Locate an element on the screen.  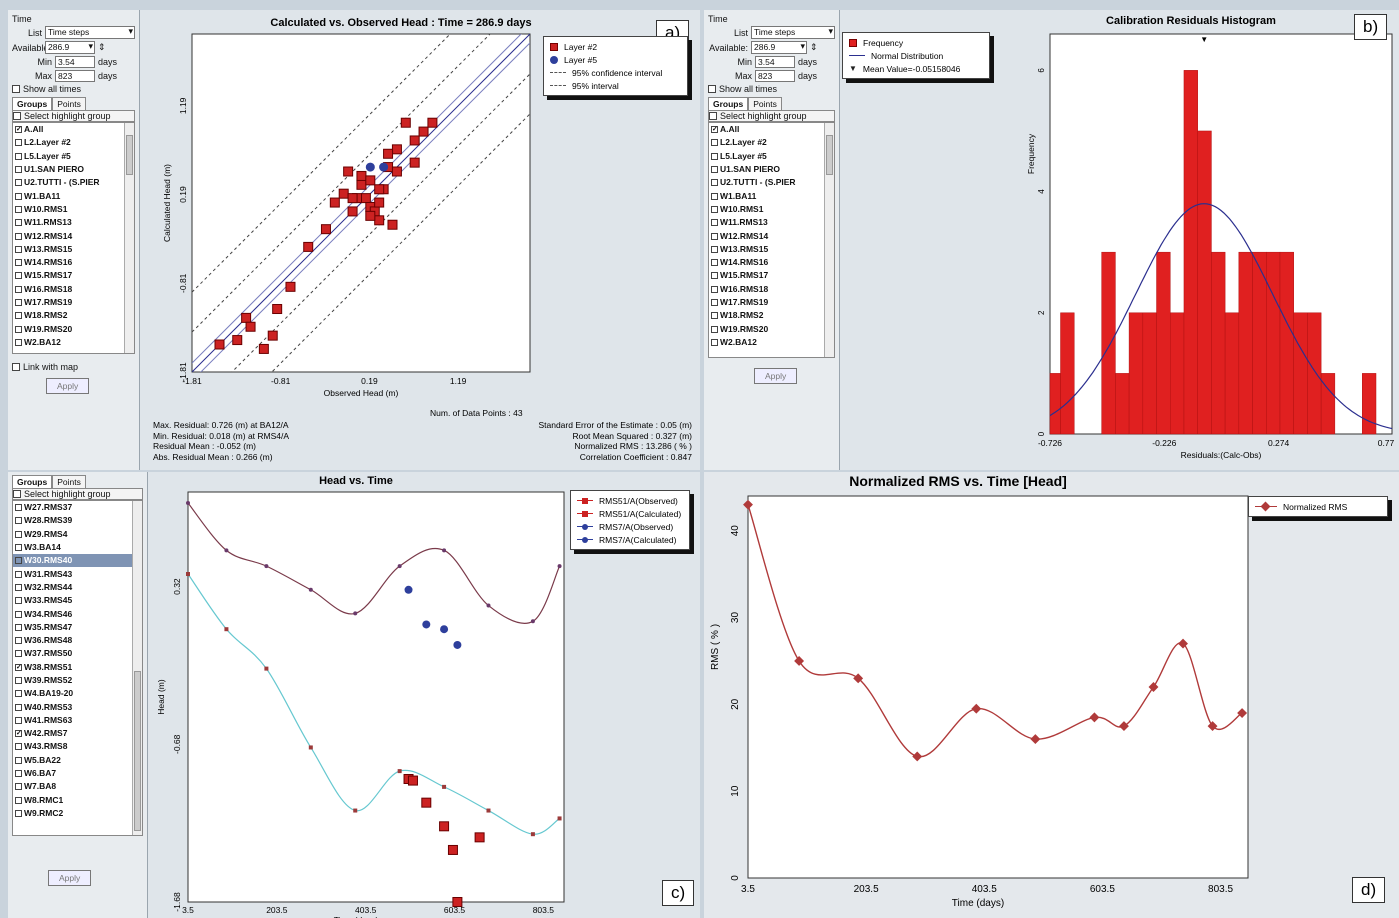
list-item: U1.SAN PIERO is located at coordinates (73, 169).